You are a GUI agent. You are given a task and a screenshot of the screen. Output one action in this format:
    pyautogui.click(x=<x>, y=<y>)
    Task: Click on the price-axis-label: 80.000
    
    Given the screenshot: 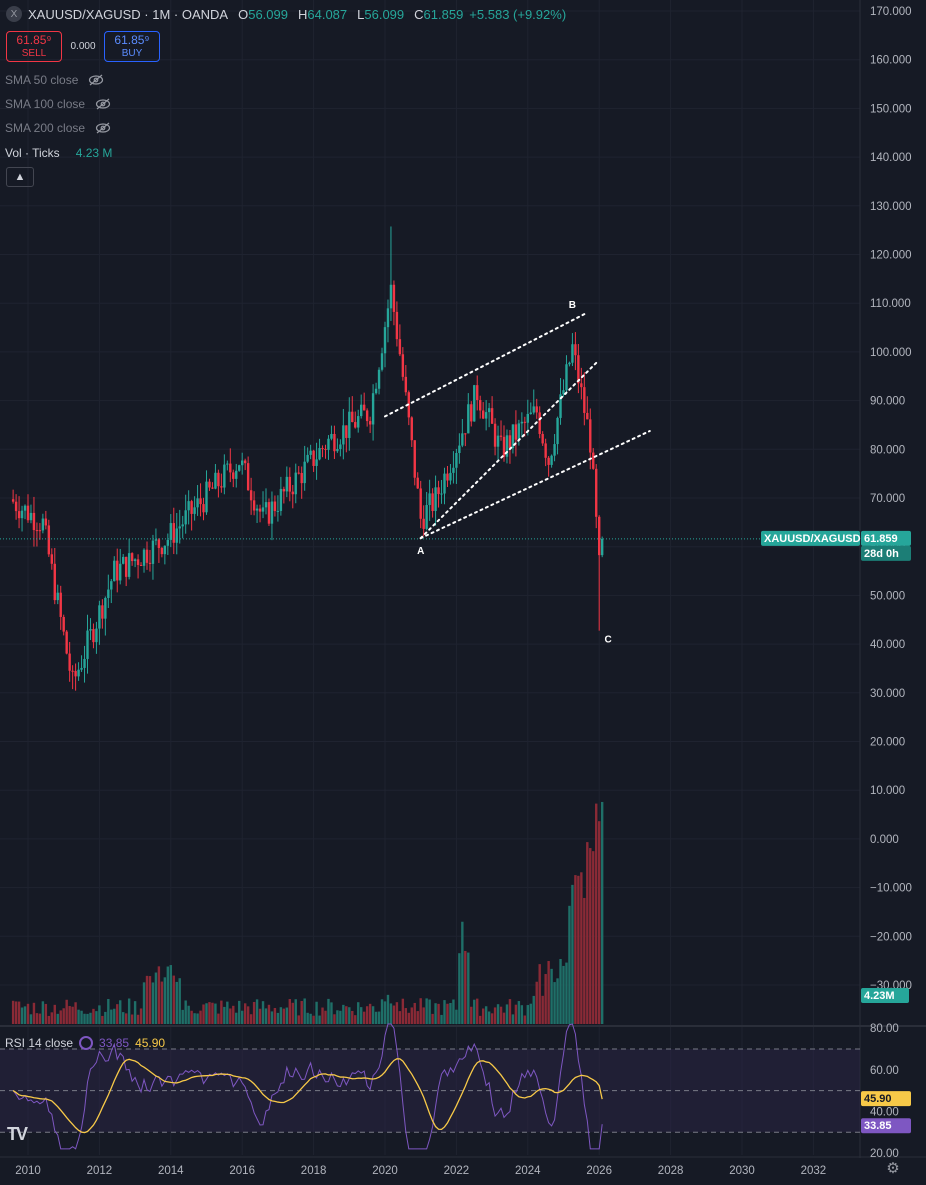 What is the action you would take?
    pyautogui.click(x=887, y=450)
    